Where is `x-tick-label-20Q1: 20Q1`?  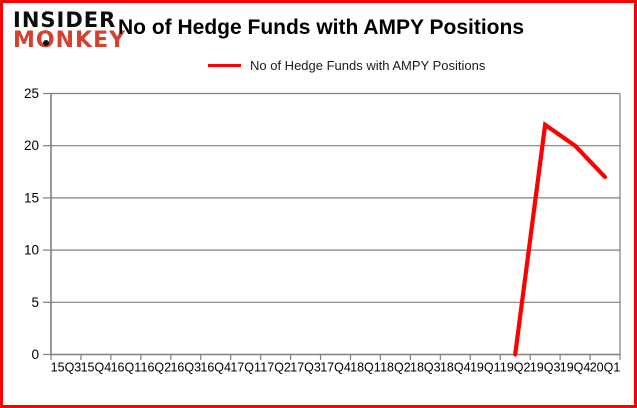
x-tick-label-20Q1: 20Q1 is located at coordinates (605, 368).